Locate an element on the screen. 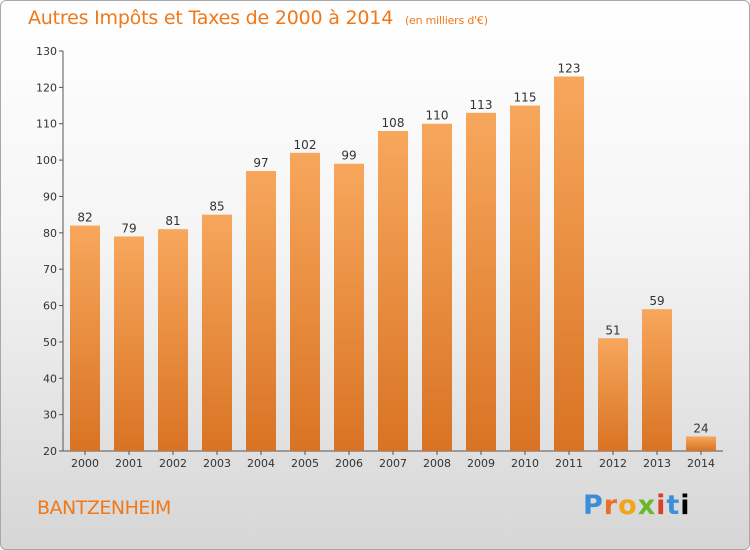 The image size is (750, 550). y-tick-label: 120 is located at coordinates (46, 87).